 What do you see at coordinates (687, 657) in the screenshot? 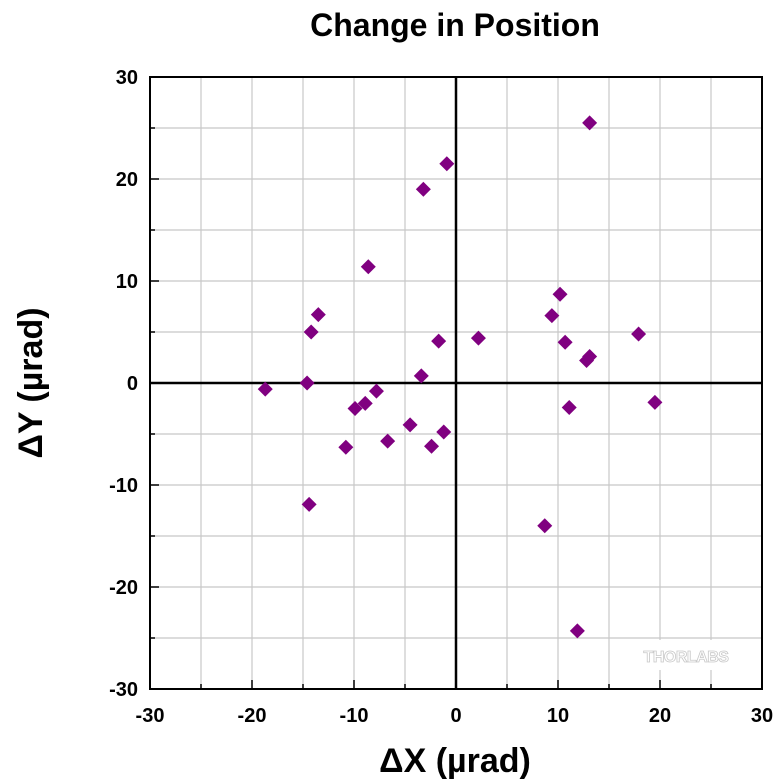
I see `thorlabs-logo: THORLABS` at bounding box center [687, 657].